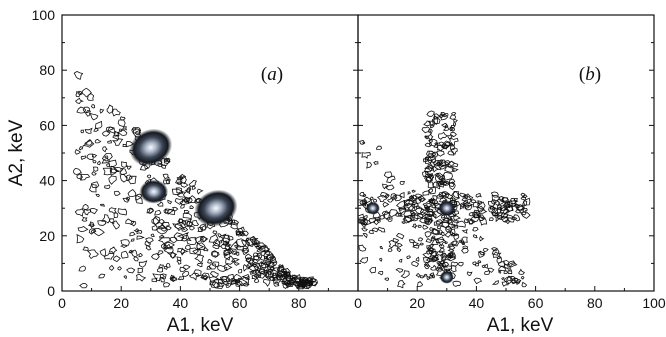 The width and height of the screenshot is (666, 337). Describe the element at coordinates (200, 325) in the screenshot. I see `x-axis-title-a: A1, keV` at that location.